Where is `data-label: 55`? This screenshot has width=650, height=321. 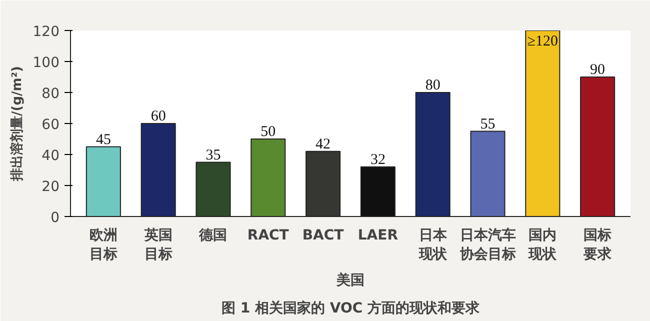 data-label: 55 is located at coordinates (488, 124).